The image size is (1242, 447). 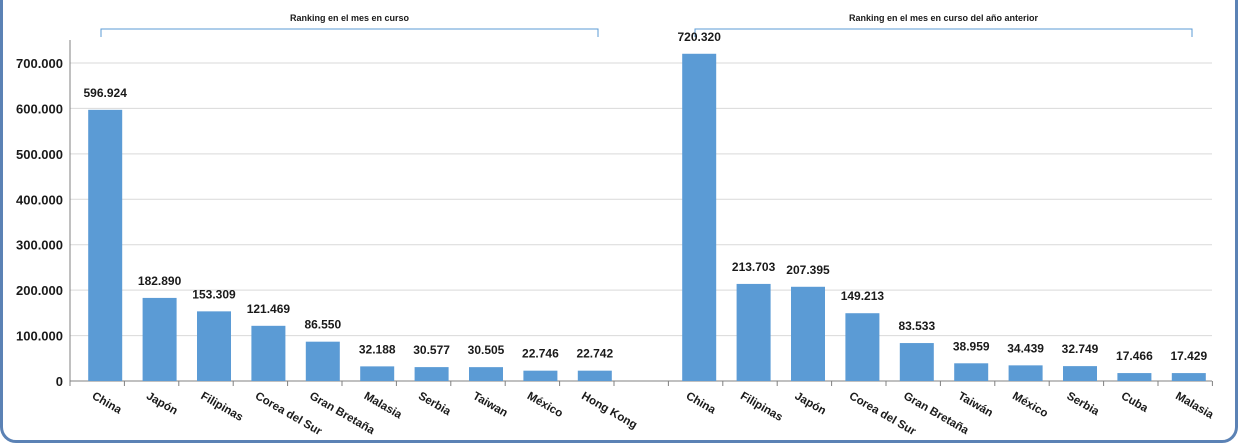 What do you see at coordinates (1188, 356) in the screenshot?
I see `data-label: 17.429` at bounding box center [1188, 356].